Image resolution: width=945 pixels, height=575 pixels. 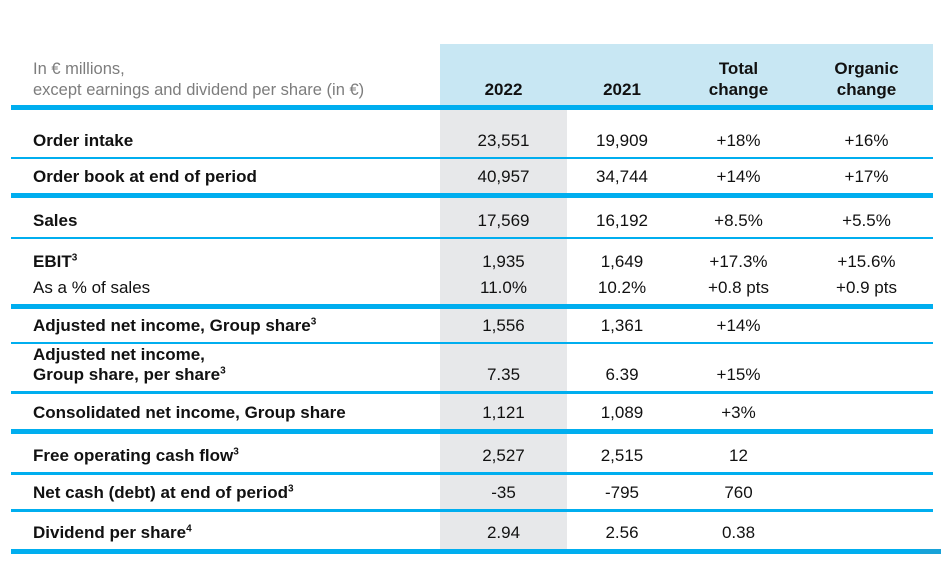 I want to click on row-label: Free operating cash flow3, so click(x=225, y=453).